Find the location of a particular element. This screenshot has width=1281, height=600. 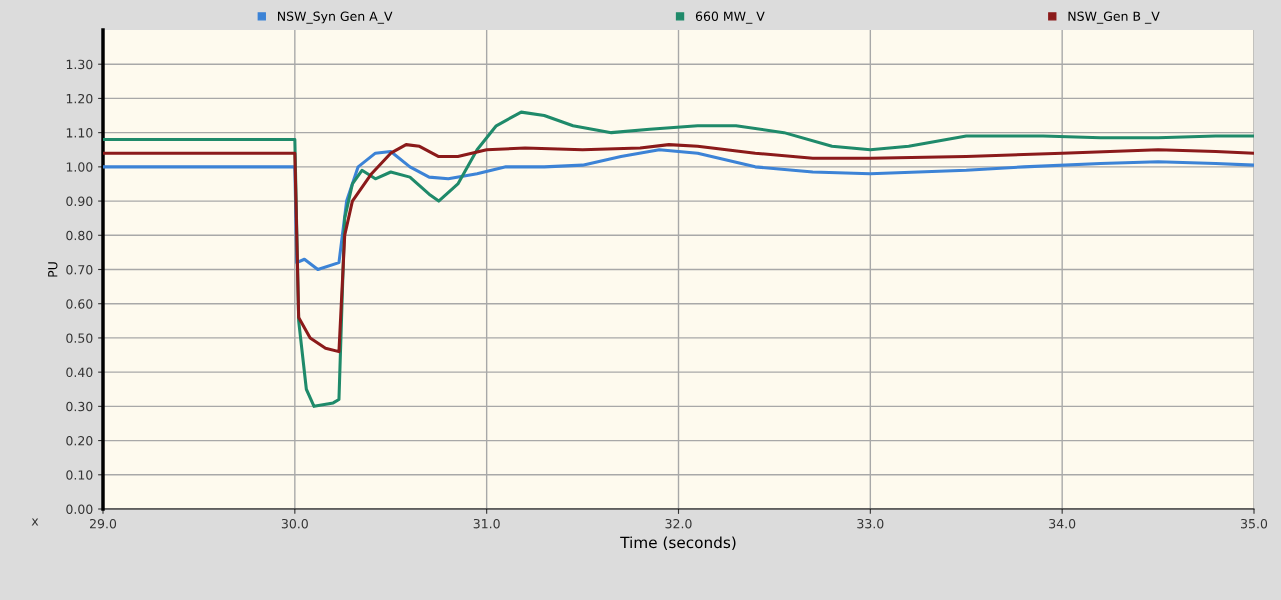

y-tick-label: 0.00 is located at coordinates (79, 509).